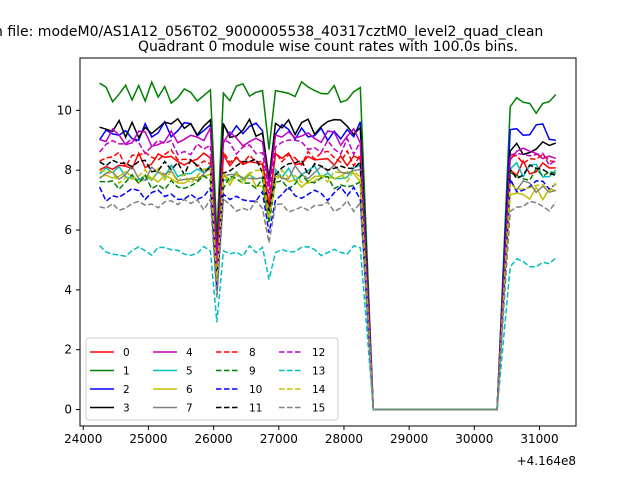 This screenshot has width=640, height=480. I want to click on legend-label-1: 1, so click(126, 372).